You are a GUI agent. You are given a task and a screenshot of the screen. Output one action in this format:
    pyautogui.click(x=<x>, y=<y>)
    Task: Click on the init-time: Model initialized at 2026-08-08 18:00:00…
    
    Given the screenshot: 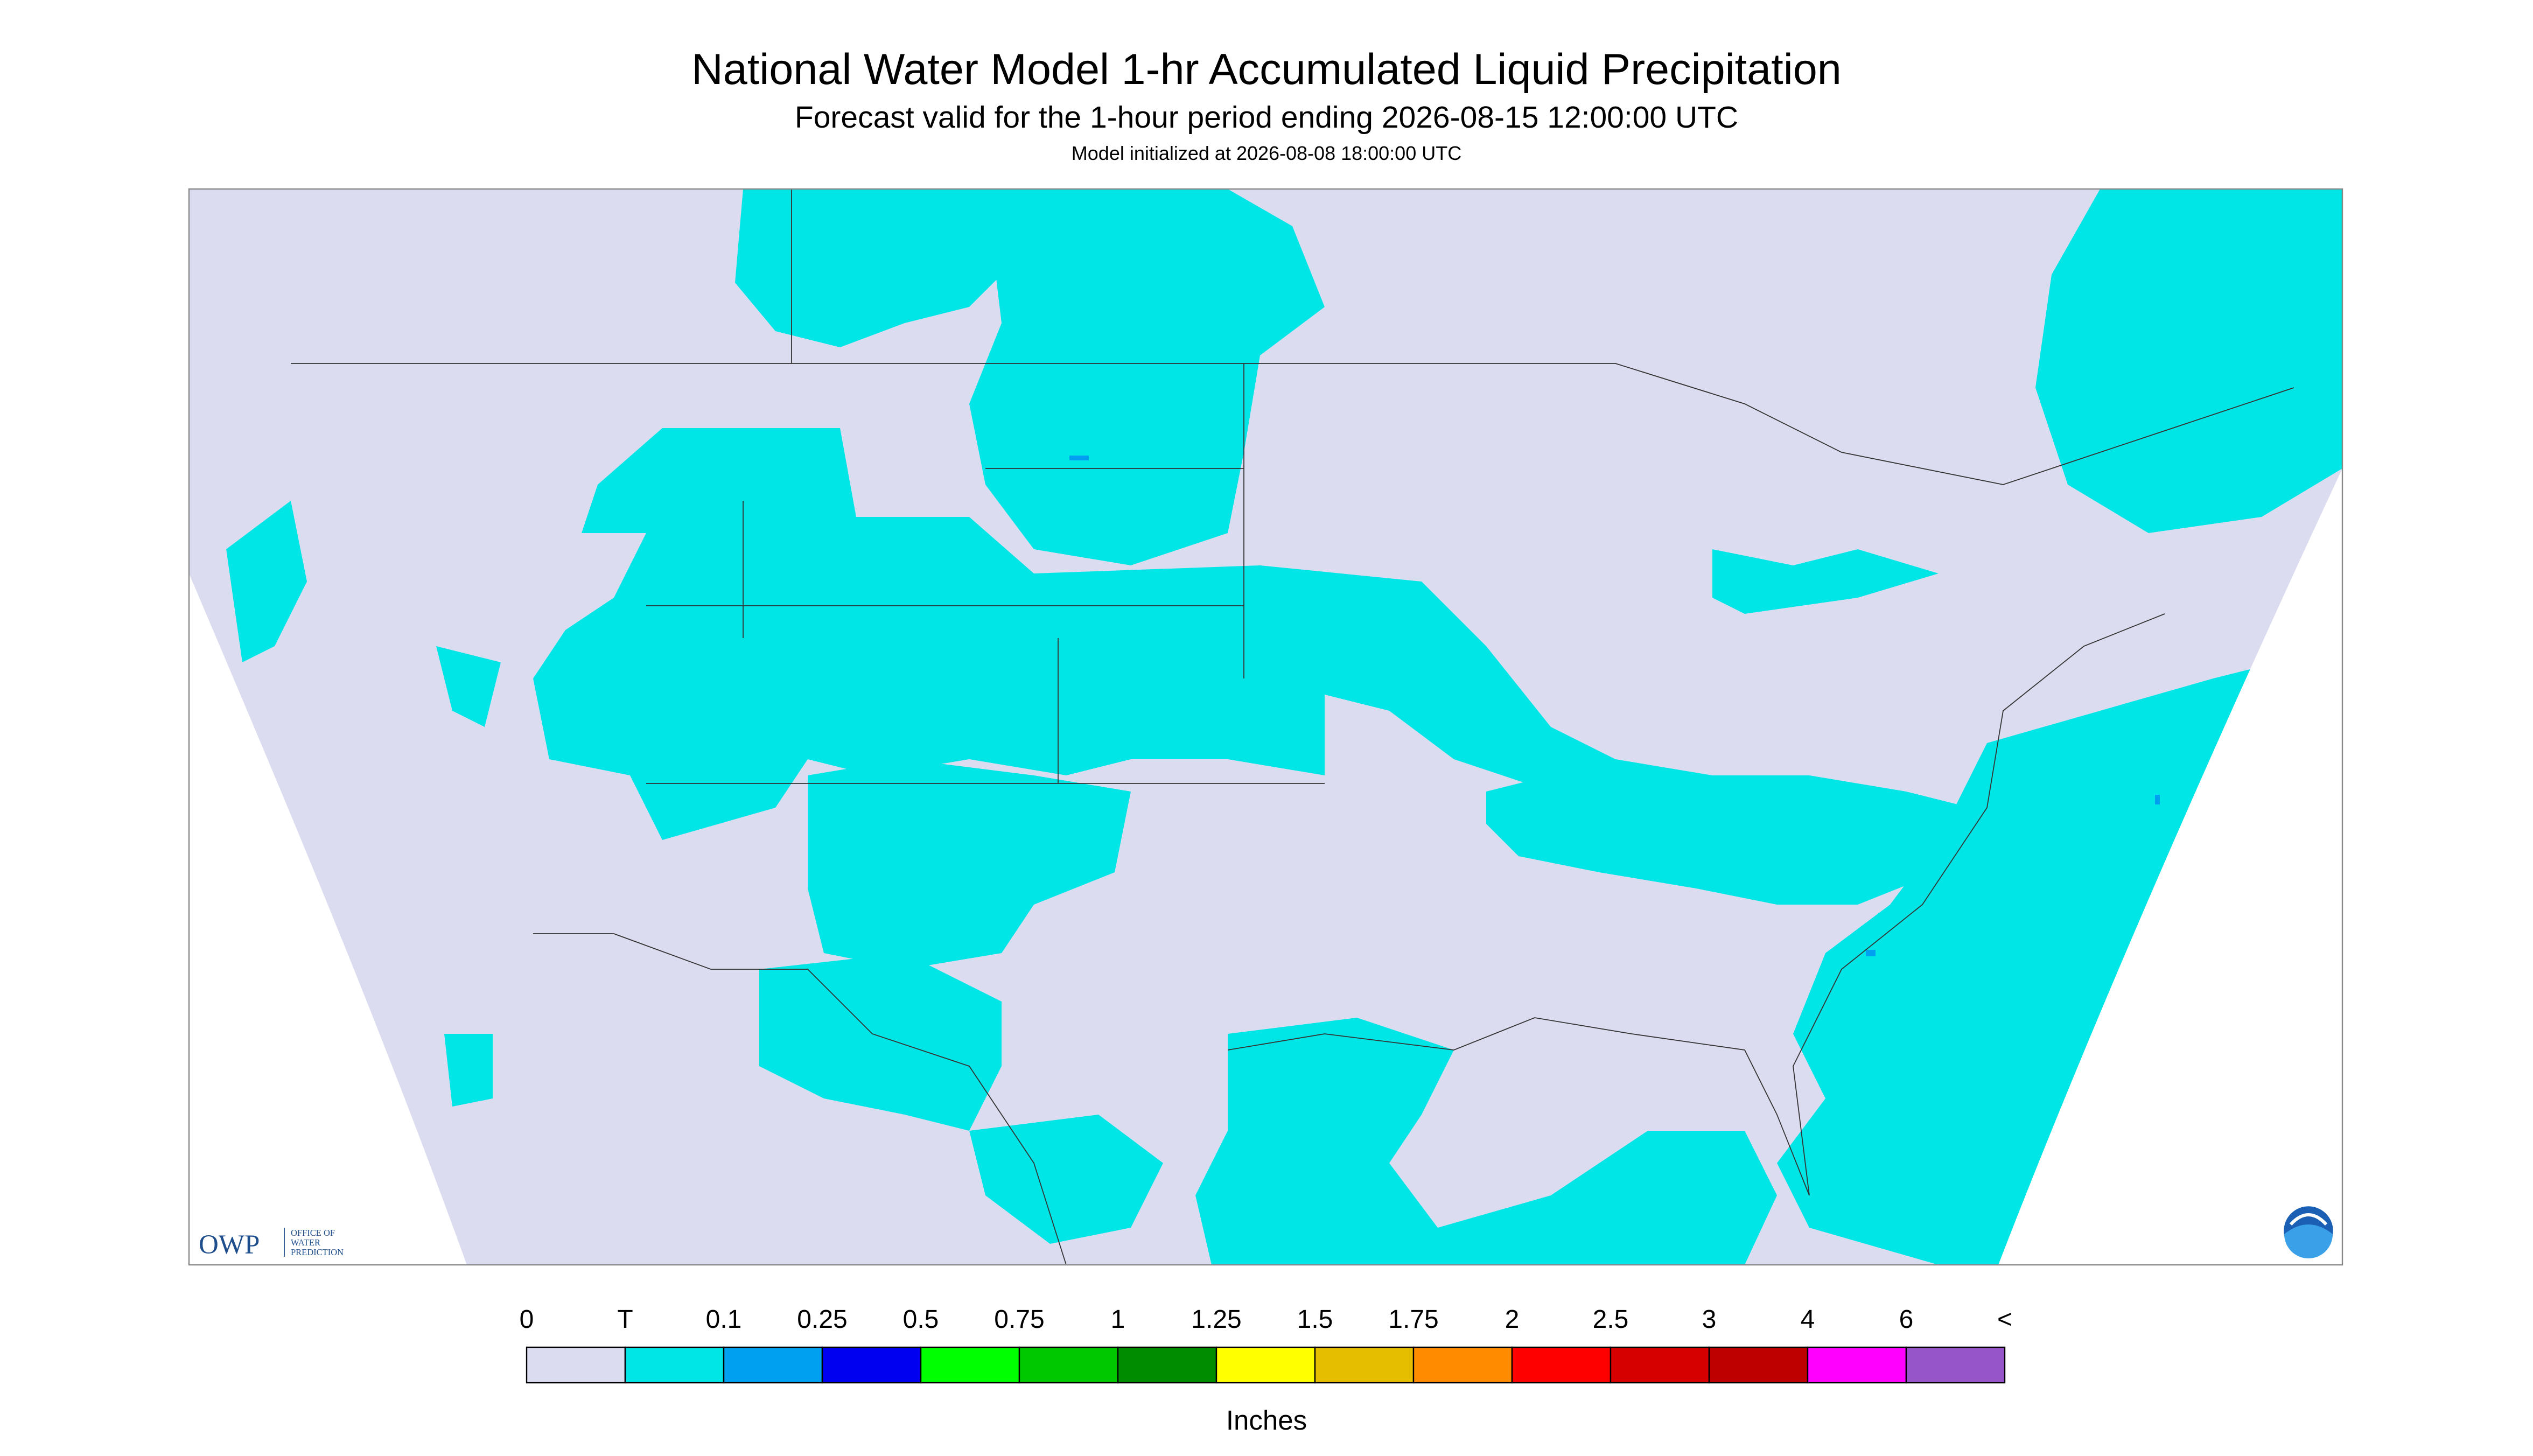 What is the action you would take?
    pyautogui.click(x=1266, y=153)
    